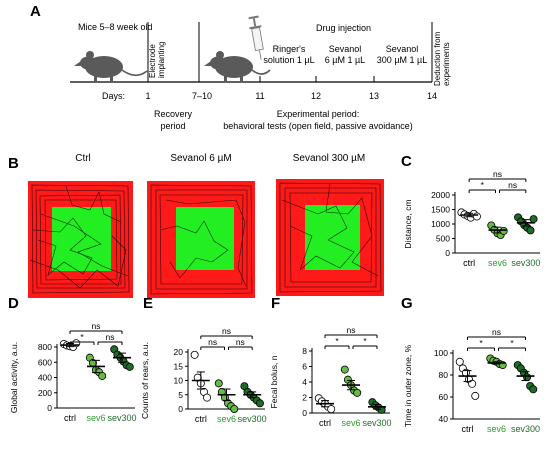 The image size is (550, 451). I want to click on y-axis-label: Counts of rears, a.u., so click(145, 380).